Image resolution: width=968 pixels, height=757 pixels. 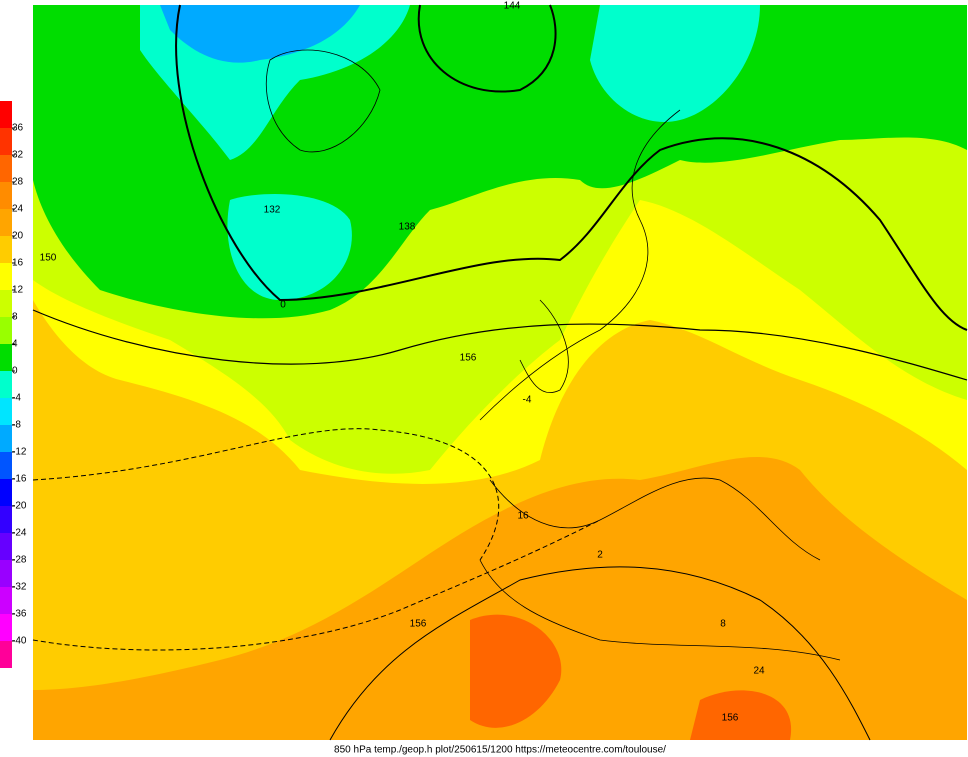 What do you see at coordinates (723, 624) in the screenshot?
I see `contour-label: 8` at bounding box center [723, 624].